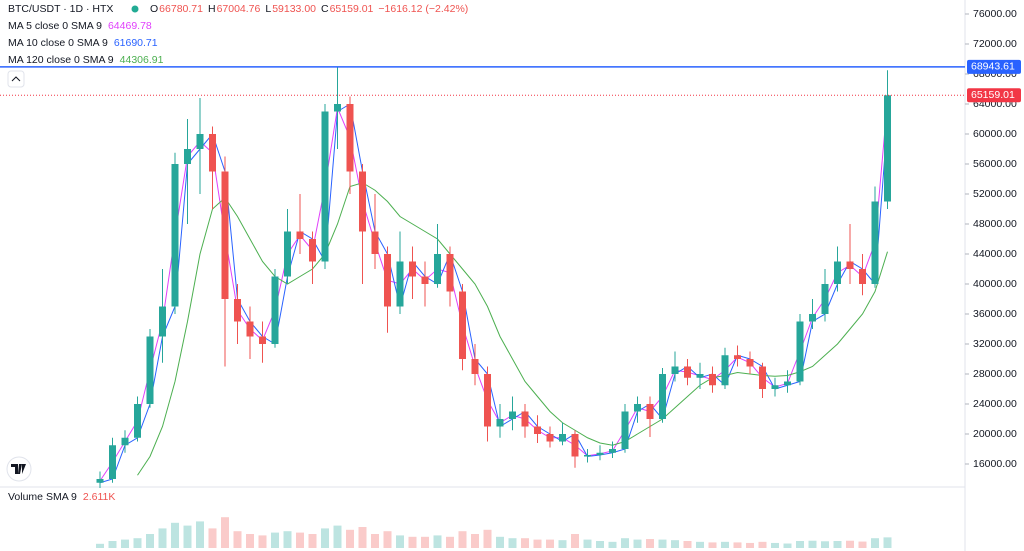  Describe the element at coordinates (142, 60) in the screenshot. I see `ma-legend-value: 44306.91` at that location.